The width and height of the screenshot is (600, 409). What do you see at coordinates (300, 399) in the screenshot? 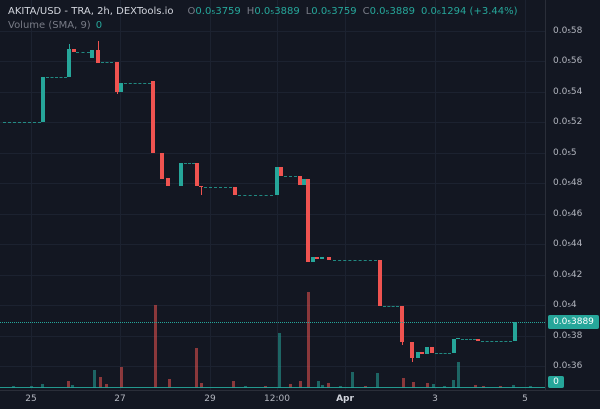
I see `time-axis: 25 27 29 12:00 Apr 3 5` at bounding box center [300, 399].